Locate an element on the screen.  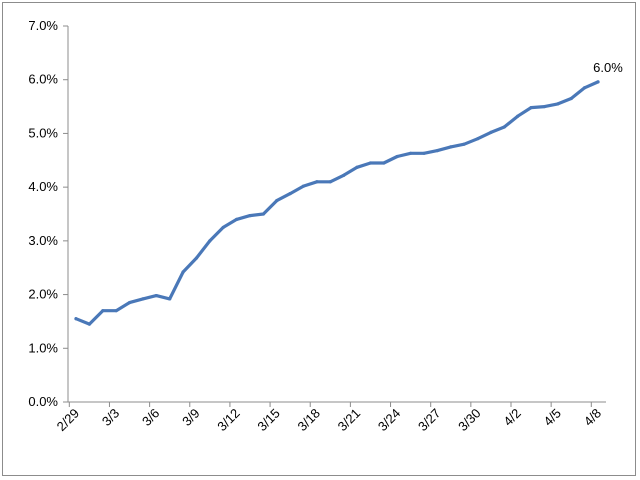
data-label: 6.0% is located at coordinates (608, 67).